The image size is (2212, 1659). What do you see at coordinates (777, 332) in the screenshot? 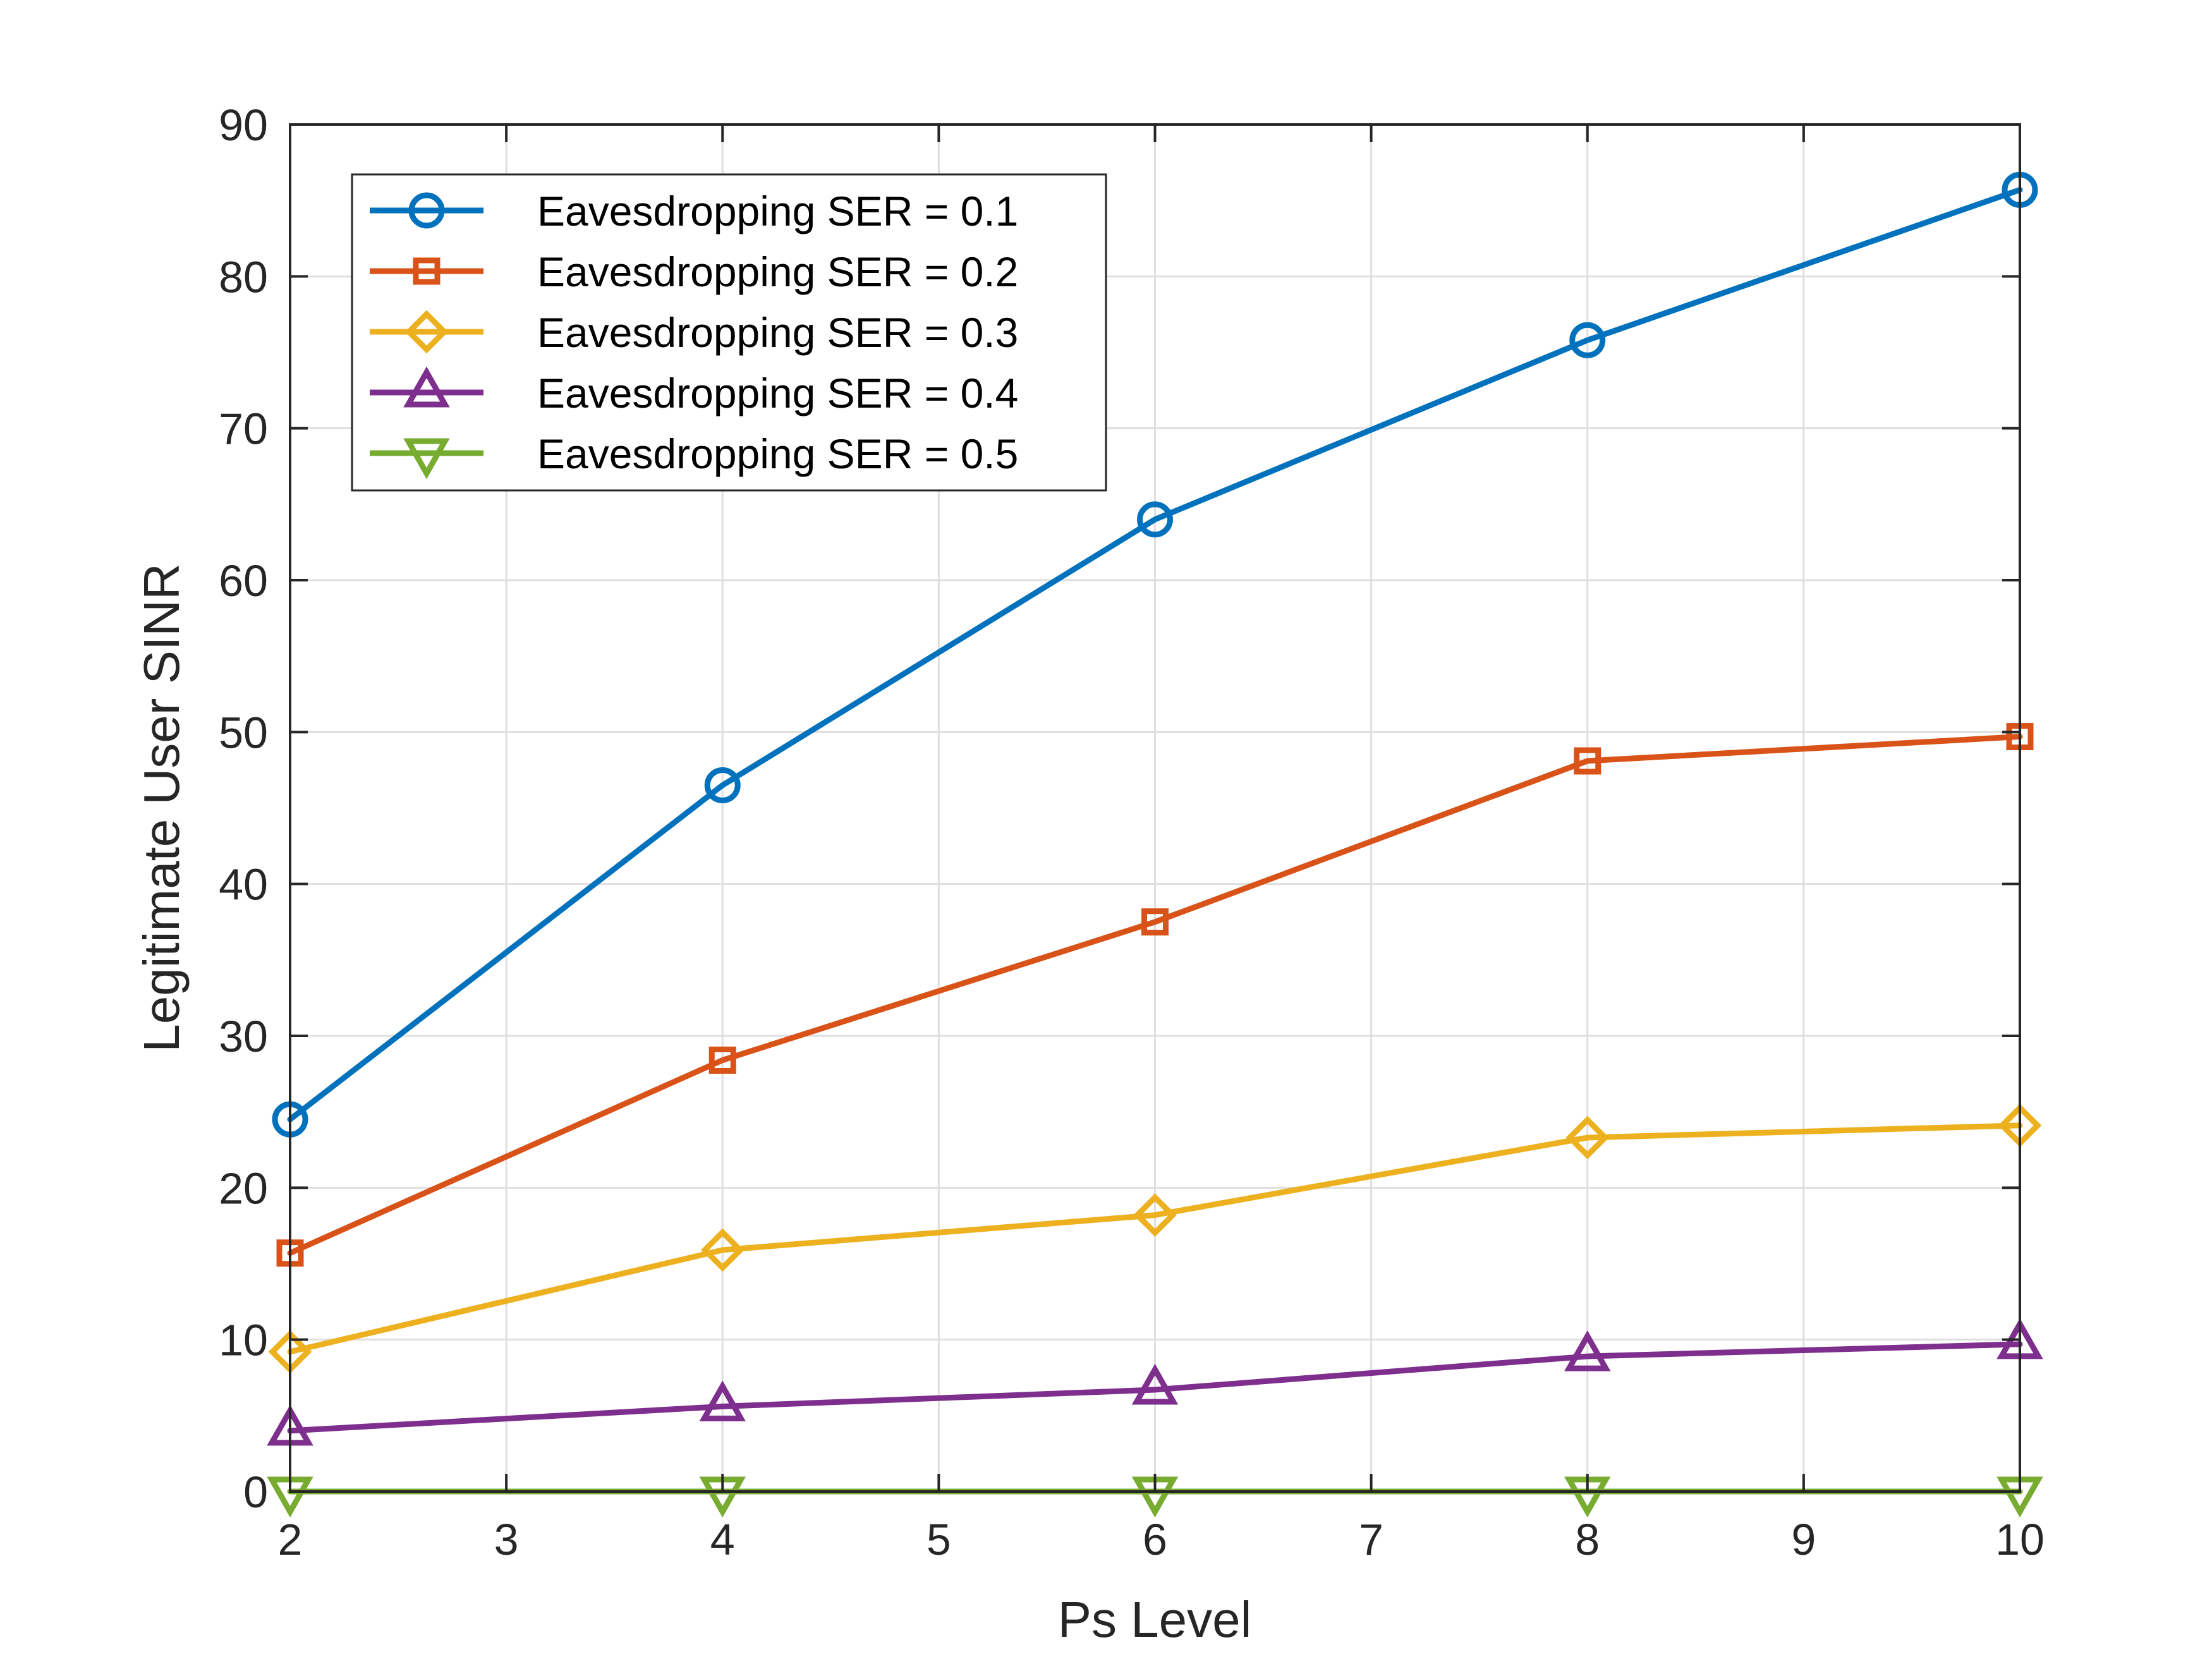
I see `legend-label: Eavesdropping SER = 0.3` at bounding box center [777, 332].